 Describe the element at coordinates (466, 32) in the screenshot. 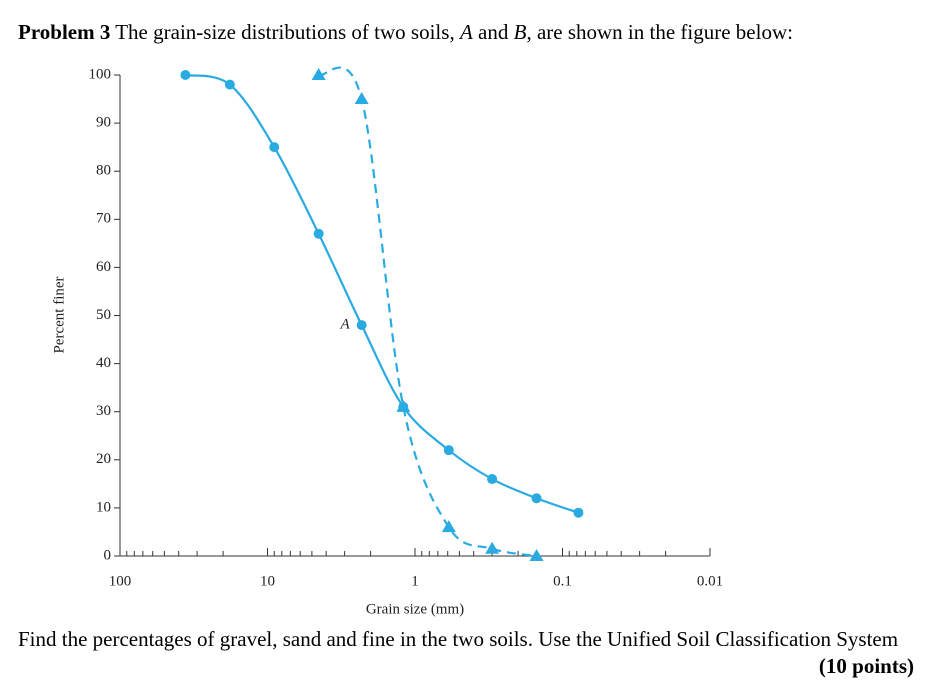

I see `text: A` at that location.